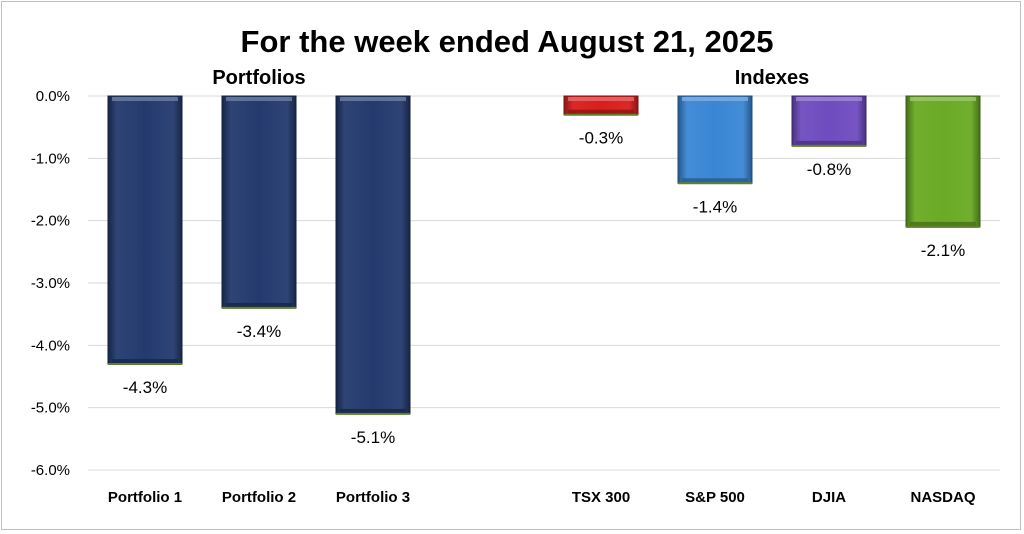  Describe the element at coordinates (50, 408) in the screenshot. I see `y-tick-label: -5.0%` at that location.